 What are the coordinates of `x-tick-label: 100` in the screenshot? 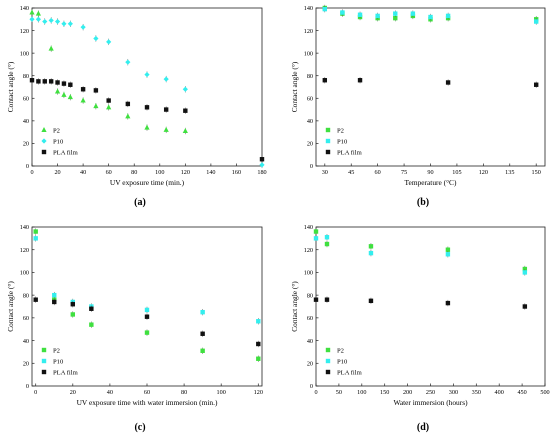 It's located at (361, 392).